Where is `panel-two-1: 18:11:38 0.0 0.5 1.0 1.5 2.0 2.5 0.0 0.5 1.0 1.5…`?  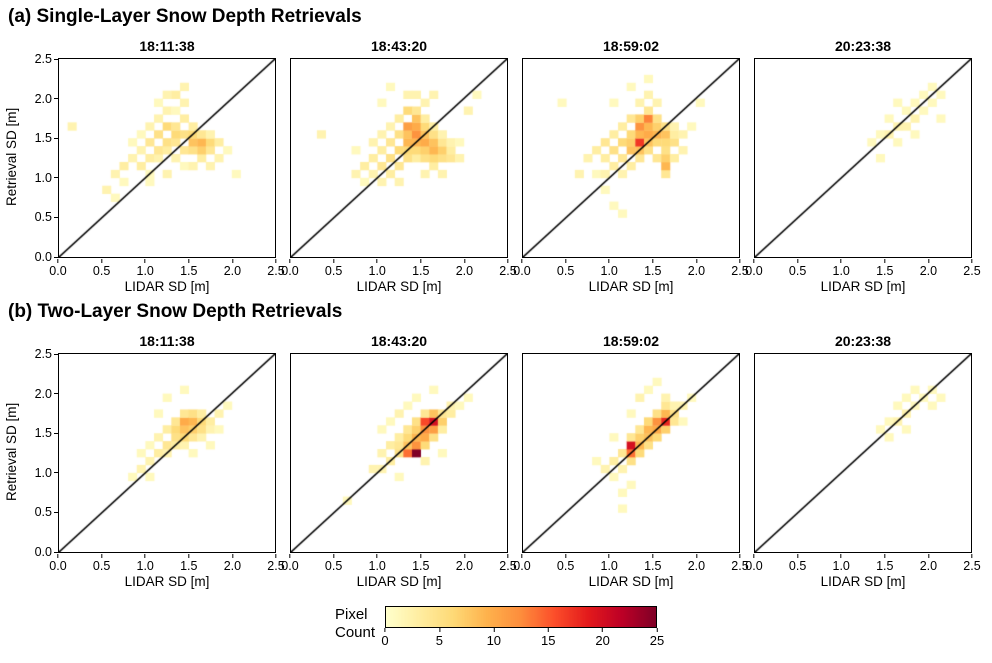
panel-two-1: 18:11:38 0.0 0.5 1.0 1.5 2.0 2.5 0.0 0.5 1.0 1.5… is located at coordinates (160, 461).